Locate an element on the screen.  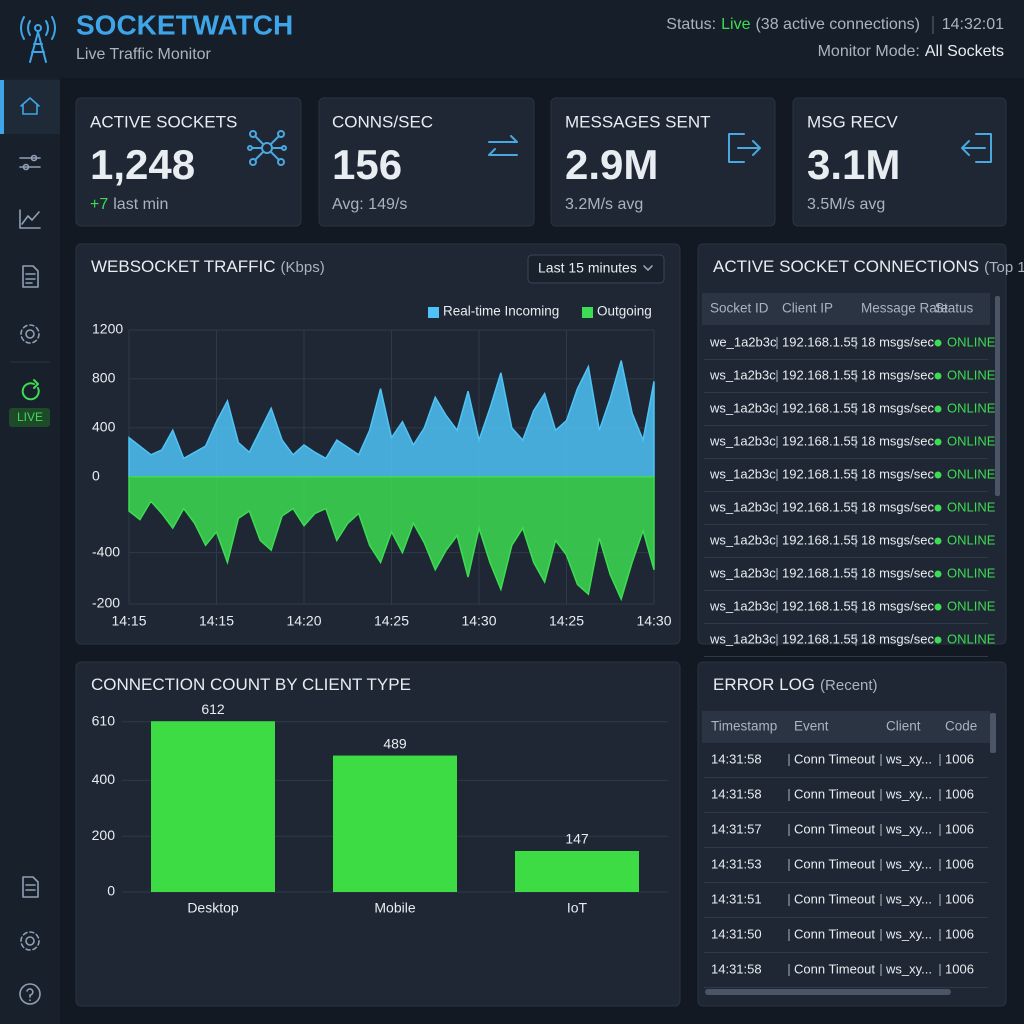
kpi-note-text: 3.5M/s avg is located at coordinates (846, 204).